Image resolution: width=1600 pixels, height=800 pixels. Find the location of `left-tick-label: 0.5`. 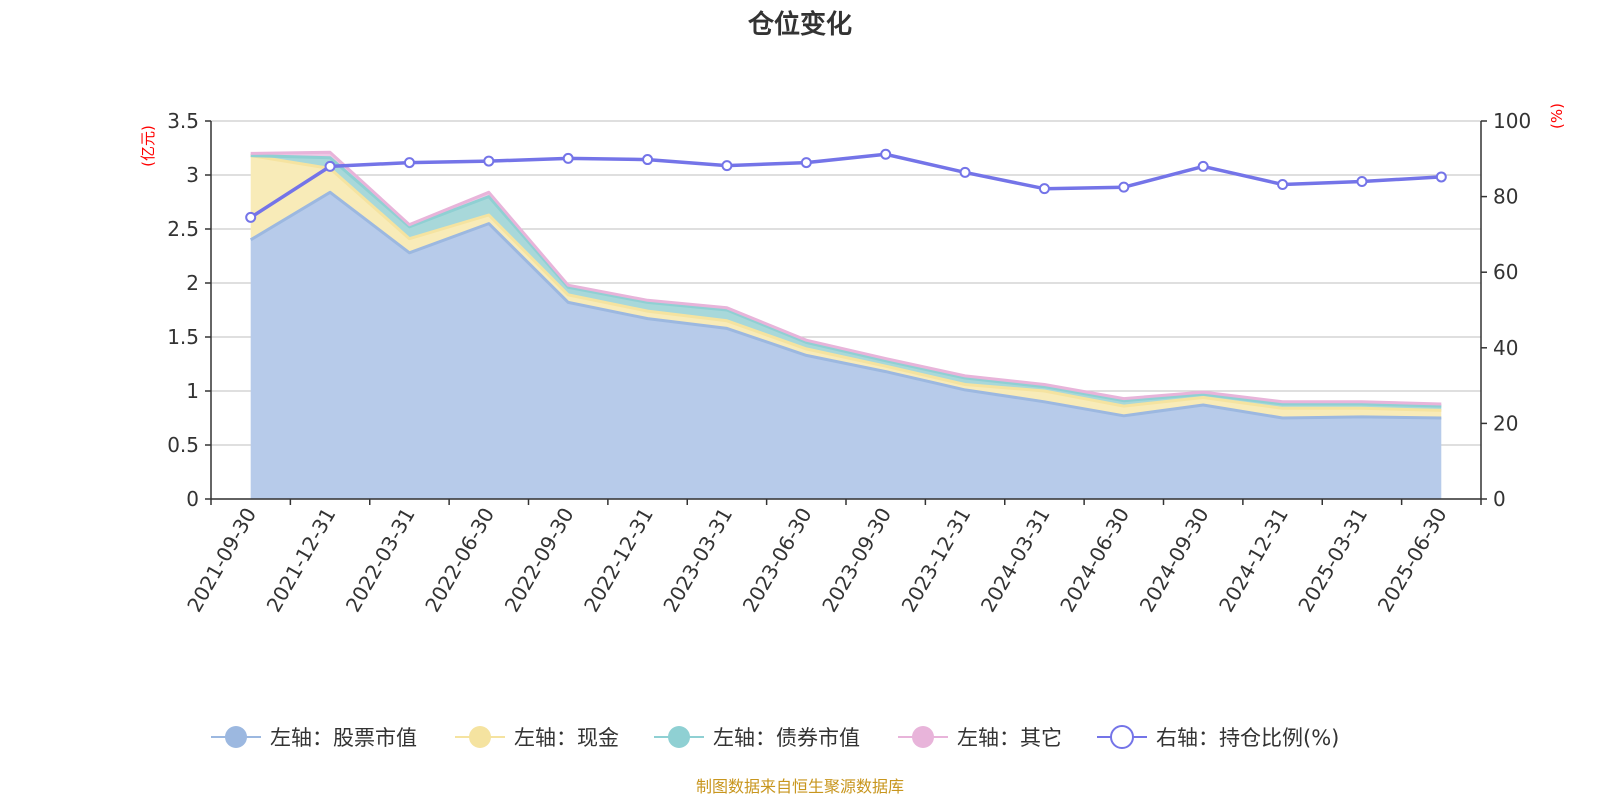

left-tick-label: 0.5 is located at coordinates (183, 445).